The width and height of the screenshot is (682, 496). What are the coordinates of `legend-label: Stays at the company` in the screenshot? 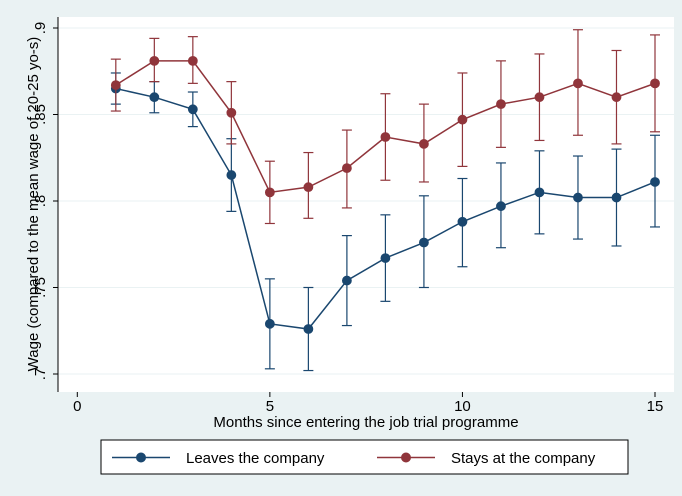 It's located at (523, 458).